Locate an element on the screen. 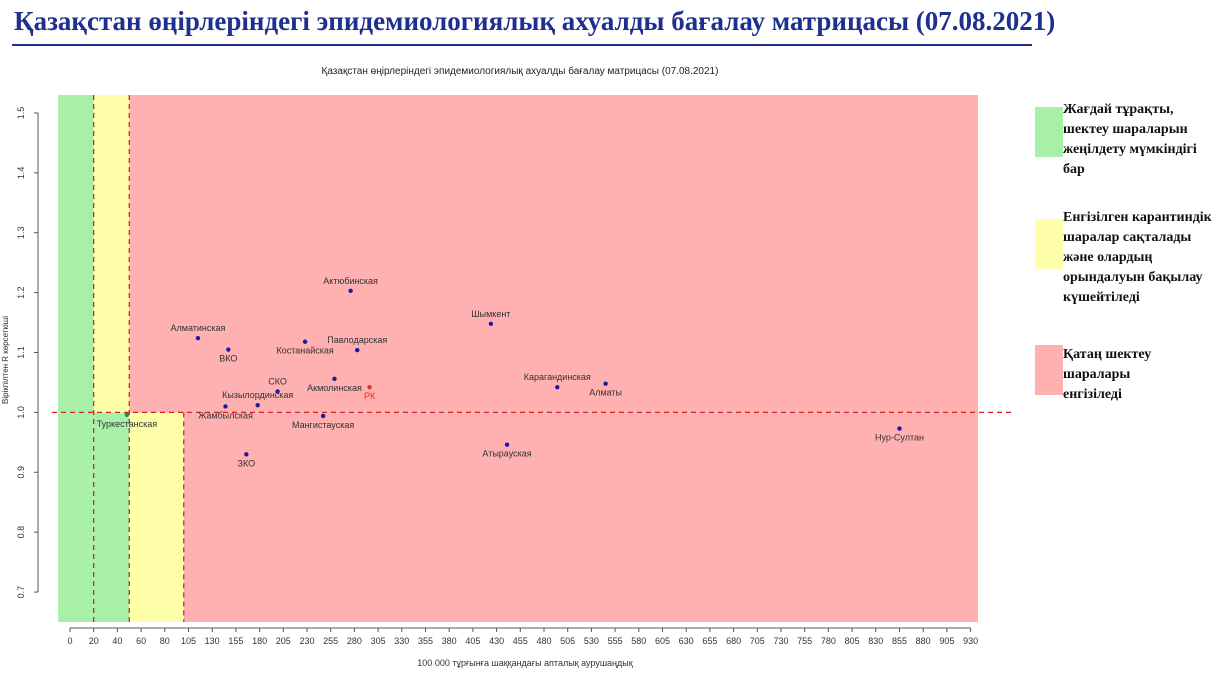 The height and width of the screenshot is (675, 1221). x-tick-label: 805 is located at coordinates (852, 641).